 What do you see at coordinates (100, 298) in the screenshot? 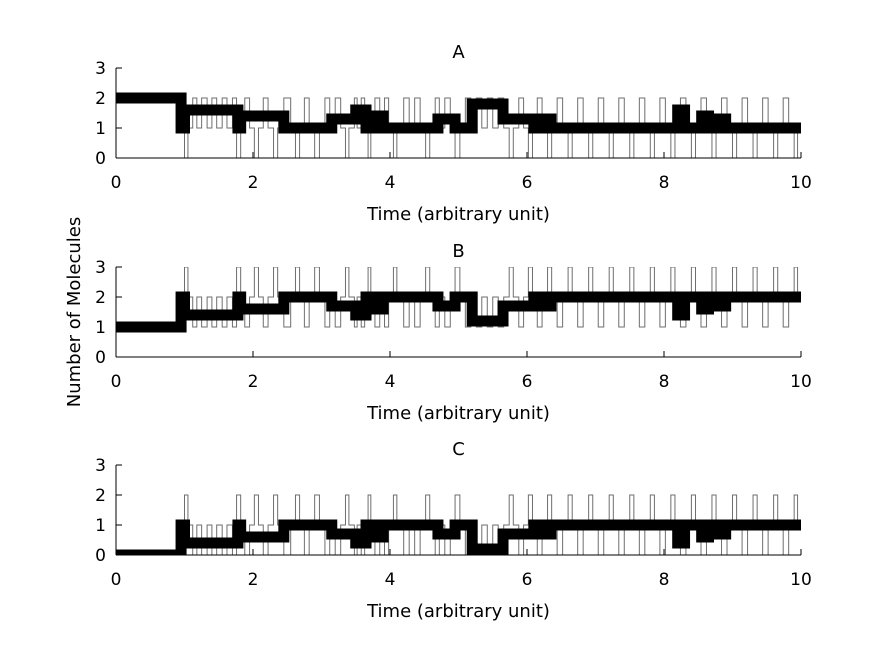
I see `subplot-b-y-tick-label: 2` at bounding box center [100, 298].